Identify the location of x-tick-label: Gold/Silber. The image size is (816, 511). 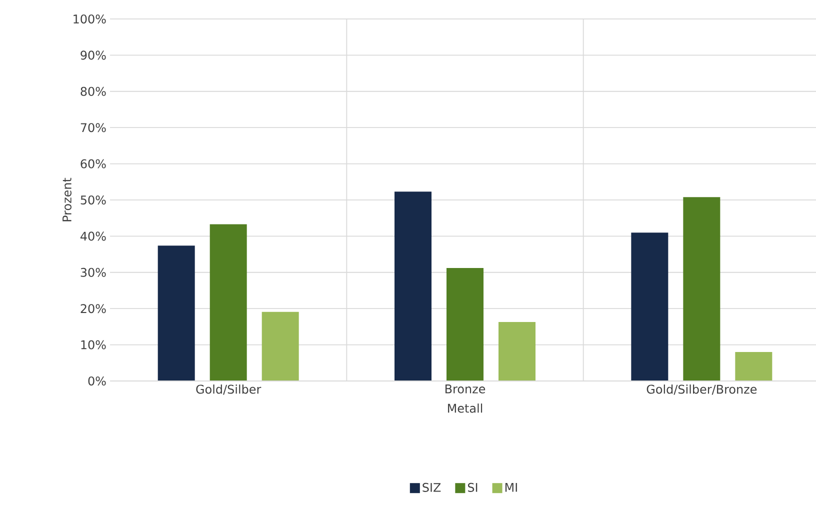
(229, 389).